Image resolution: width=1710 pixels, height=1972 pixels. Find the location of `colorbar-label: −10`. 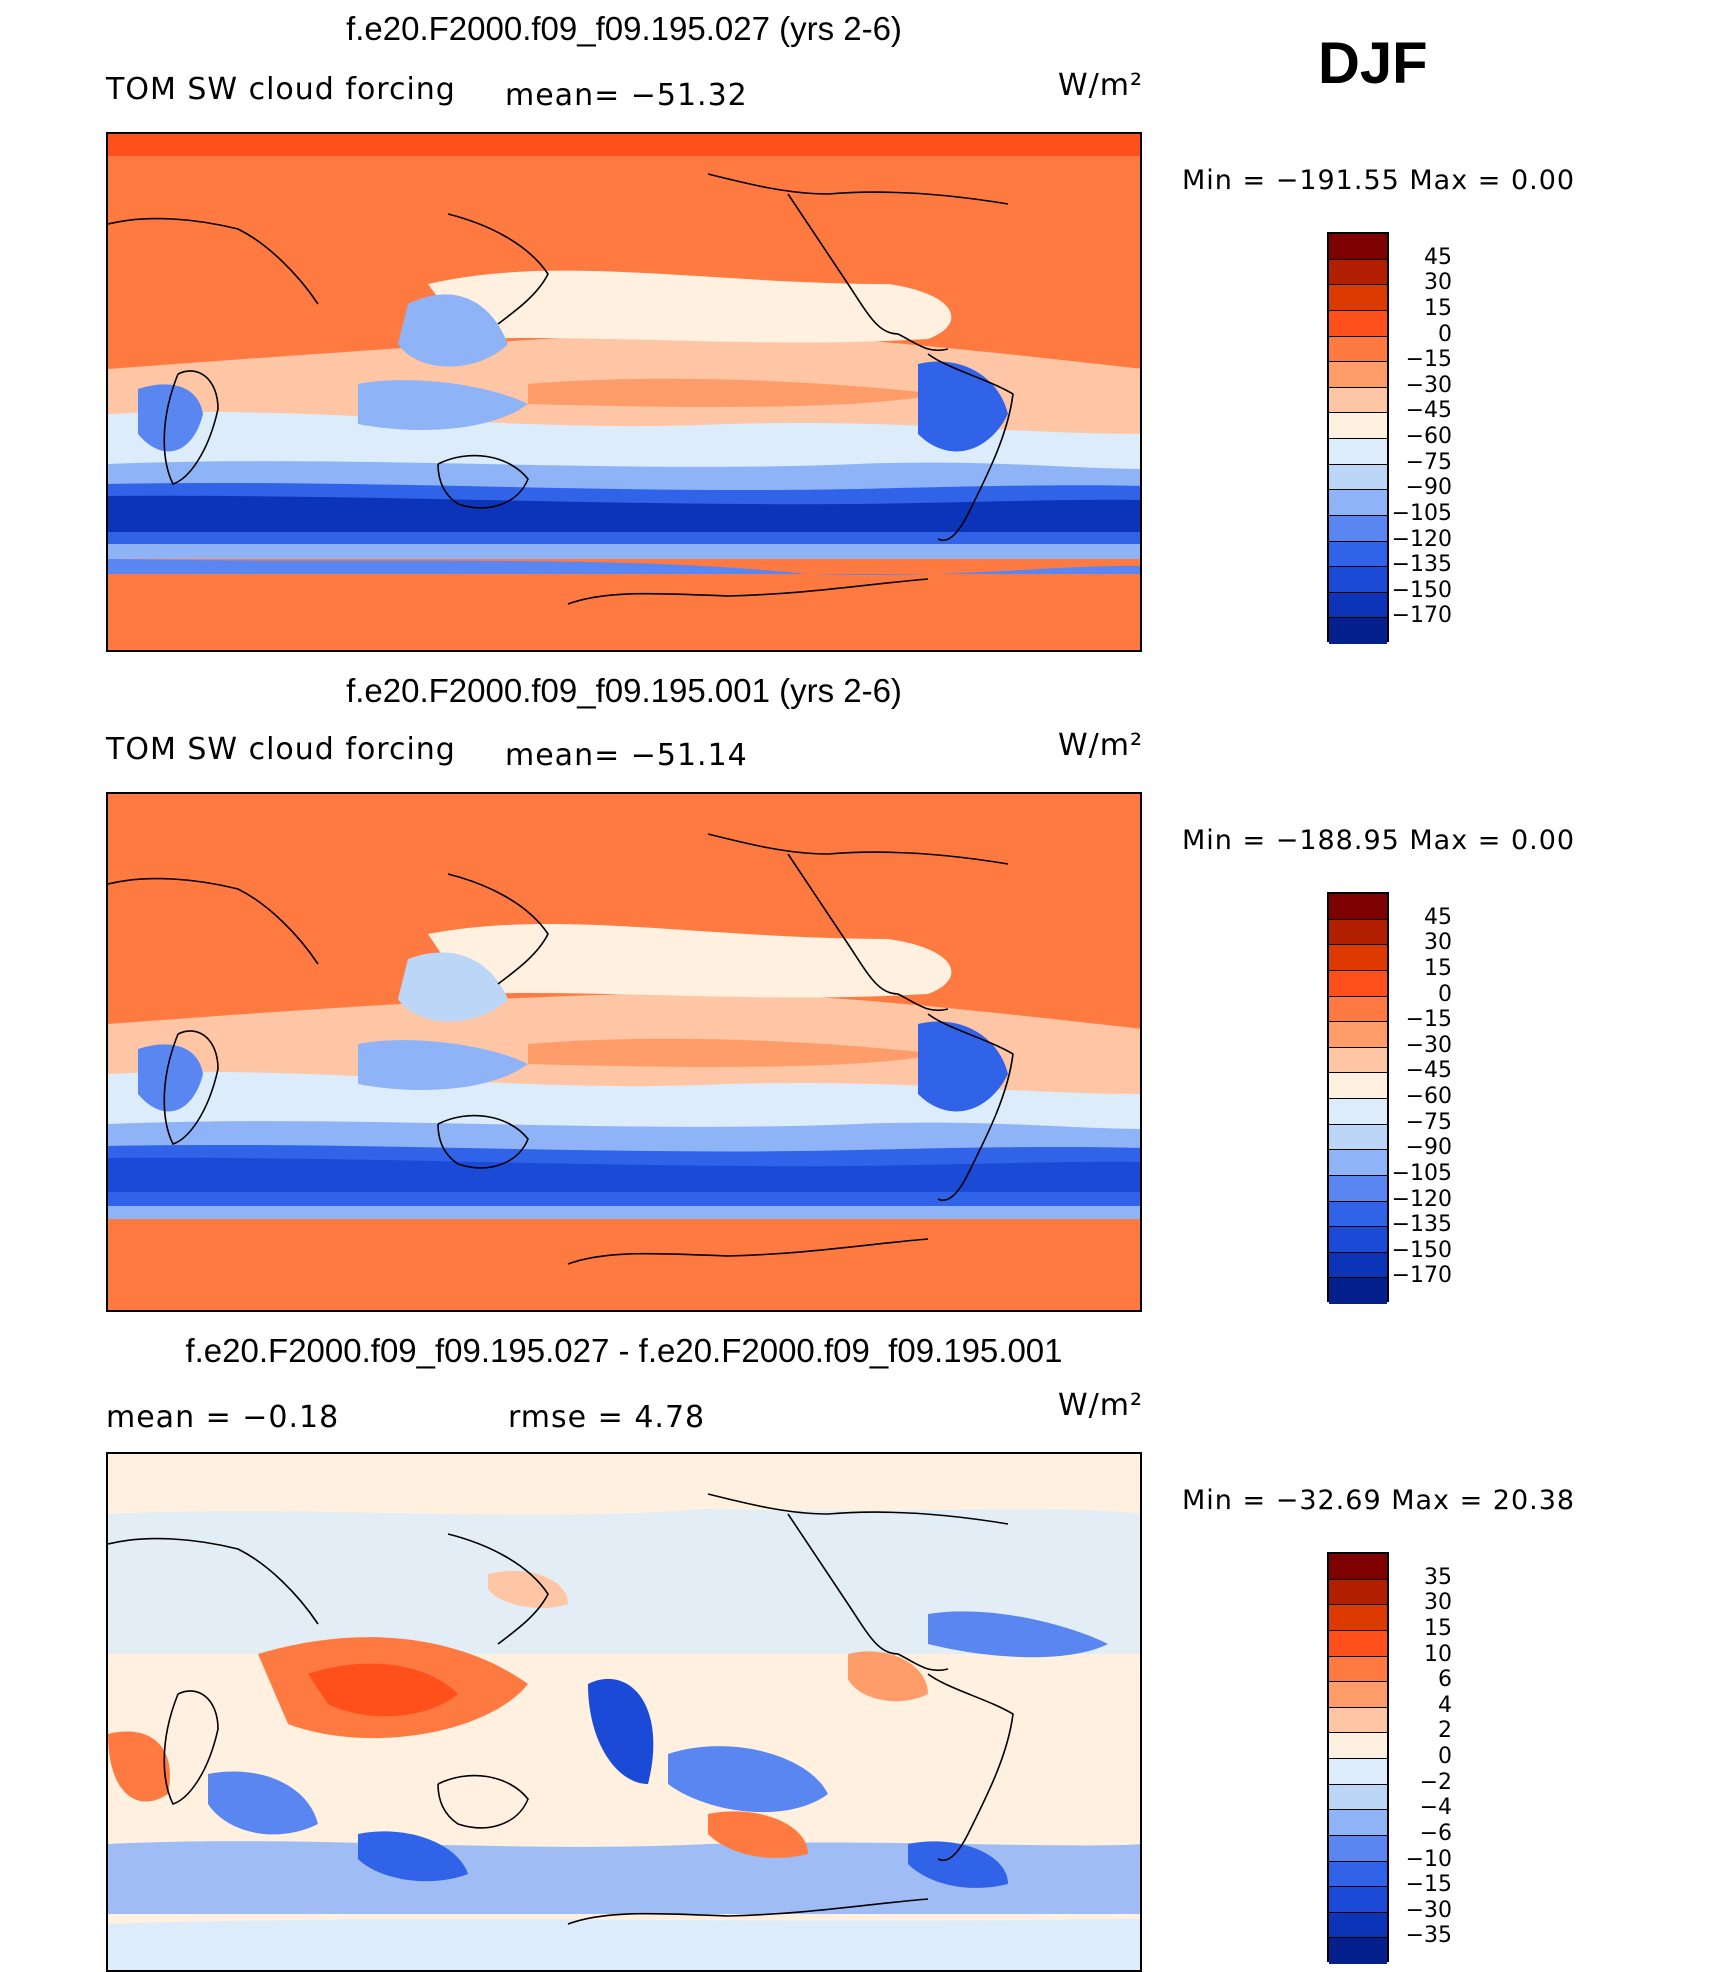

colorbar-label: −10 is located at coordinates (1428, 1859).